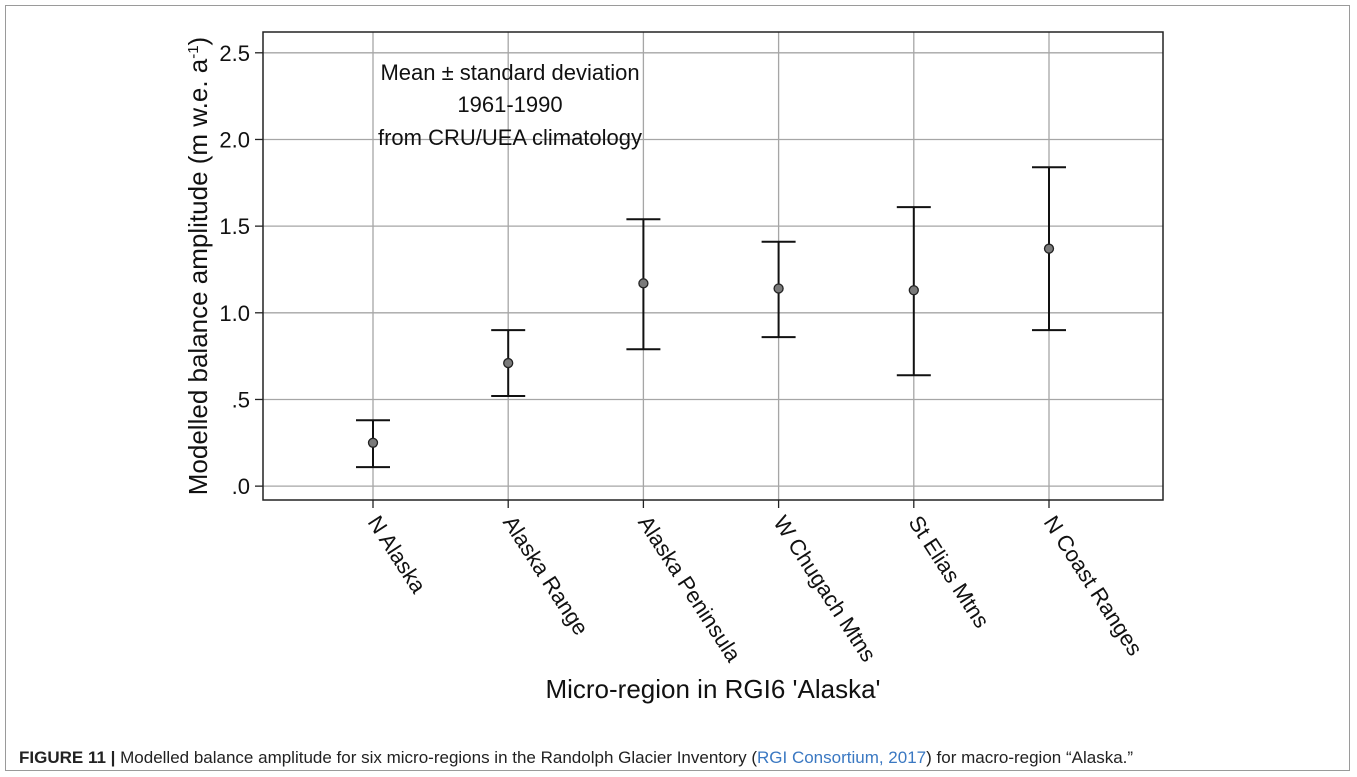 Image resolution: width=1357 pixels, height=777 pixels. I want to click on x-tick-label: N Alaska, so click(397, 554).